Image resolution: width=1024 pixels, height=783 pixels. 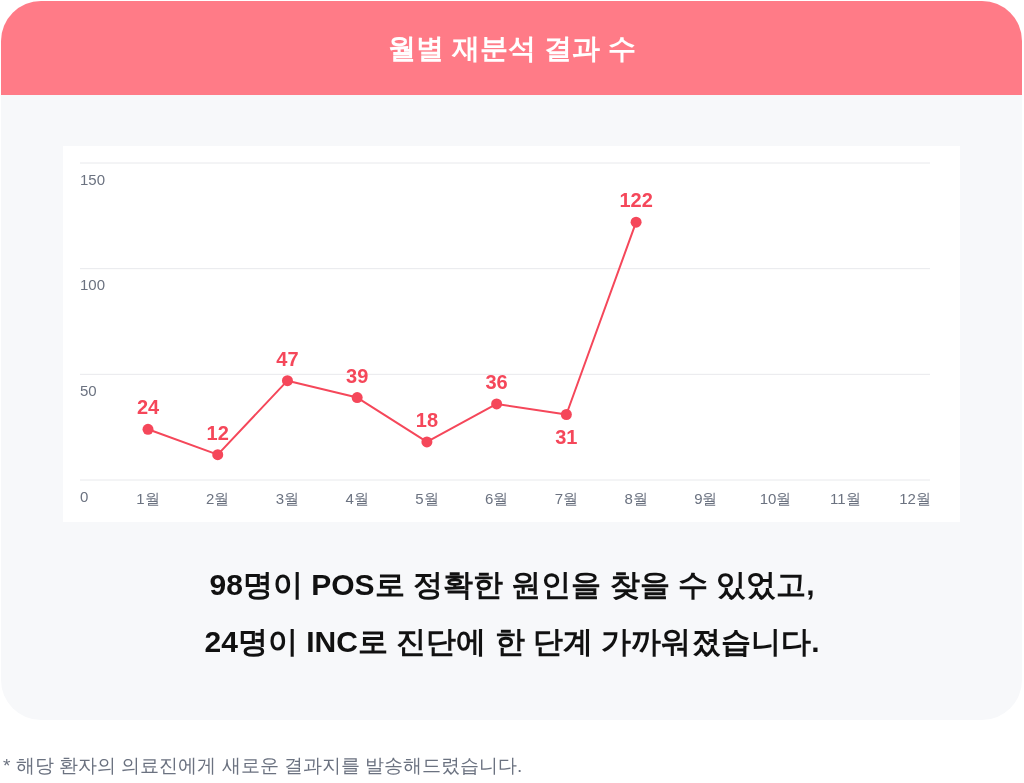 What do you see at coordinates (845, 498) in the screenshot?
I see `xtick: 11월` at bounding box center [845, 498].